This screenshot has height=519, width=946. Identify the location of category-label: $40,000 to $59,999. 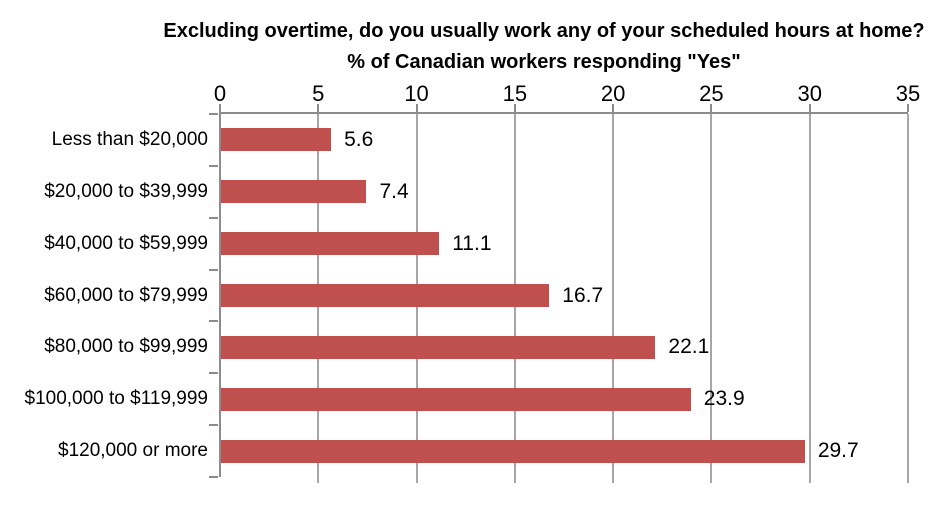
(126, 243).